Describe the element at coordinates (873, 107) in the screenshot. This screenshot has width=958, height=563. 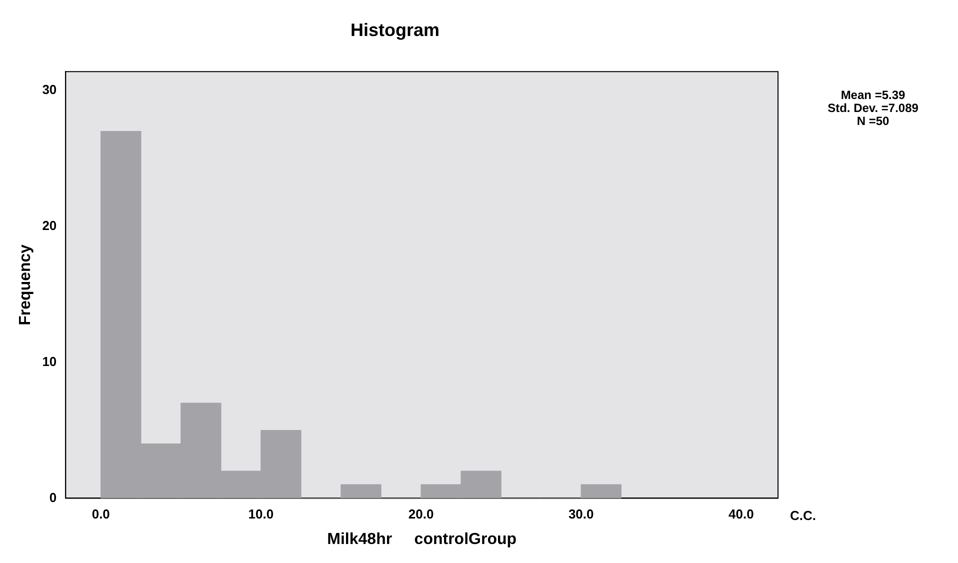
I see `text: Std. Dev. =7.089` at that location.